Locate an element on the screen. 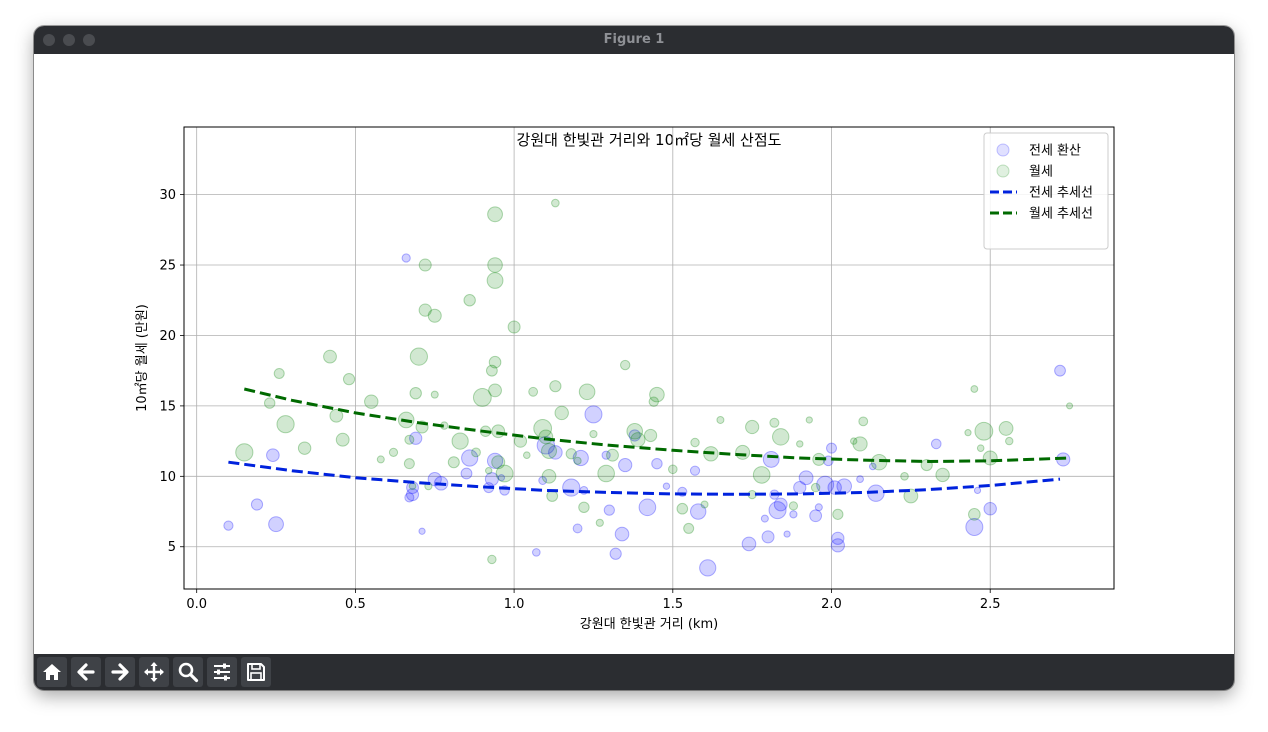 This screenshot has height=732, width=1268. y-axis-ticks: 5 10 15 20 25 30 is located at coordinates (171, 371).